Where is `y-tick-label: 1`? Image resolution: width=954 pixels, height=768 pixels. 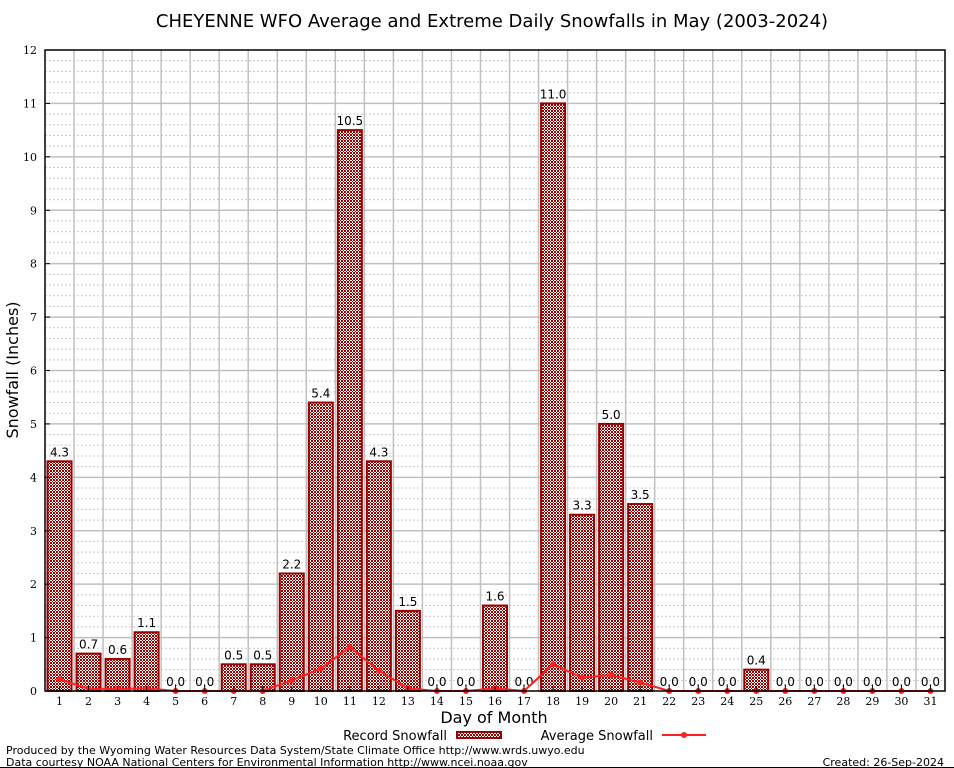 y-tick-label: 1 is located at coordinates (33, 638).